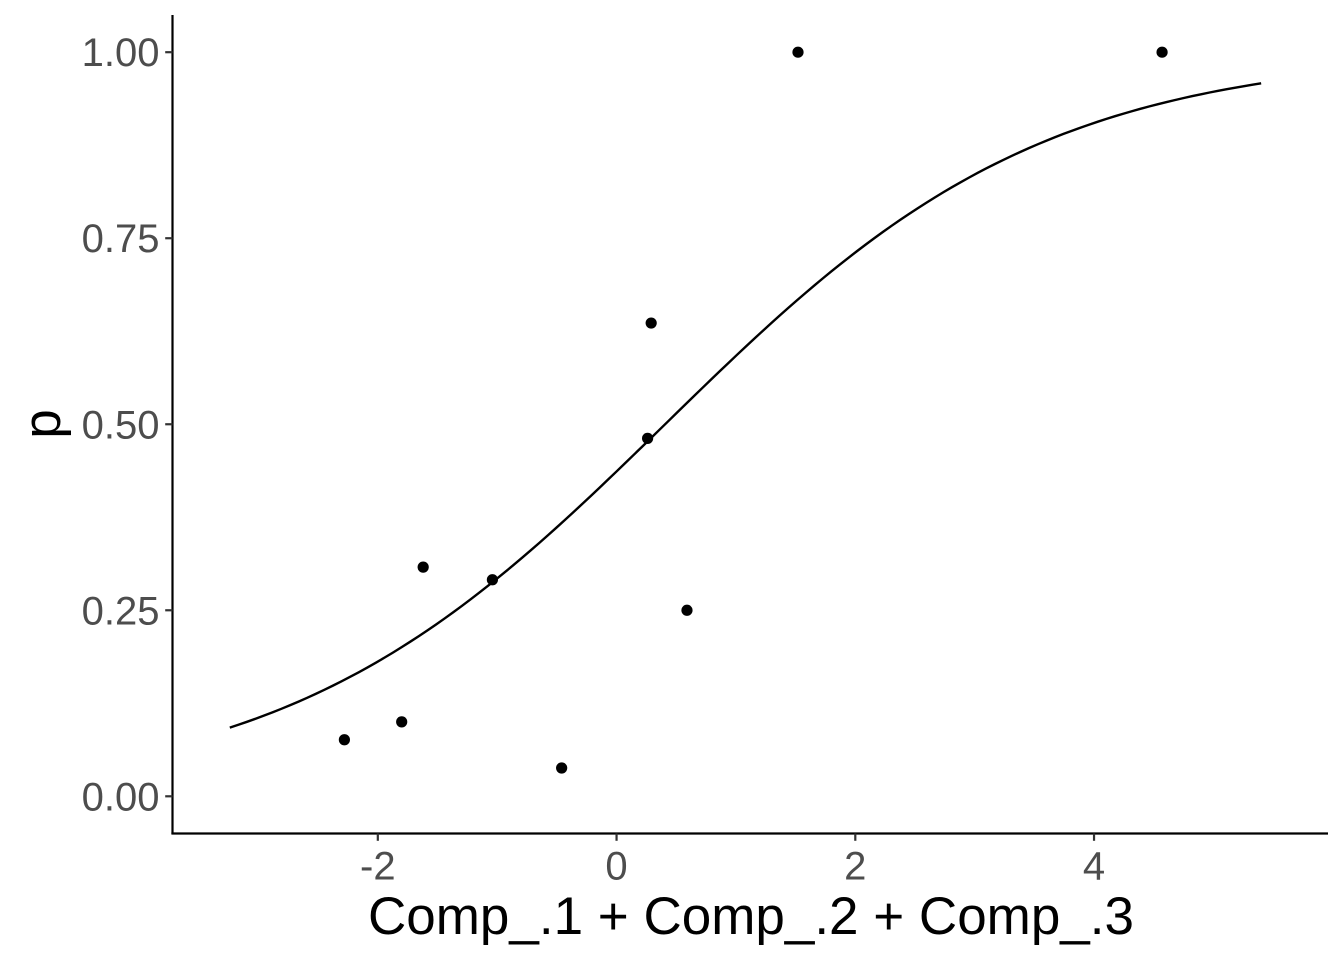 The image size is (1344, 960). What do you see at coordinates (732, 861) in the screenshot?
I see `x-ticks: -2 0 2 4` at bounding box center [732, 861].